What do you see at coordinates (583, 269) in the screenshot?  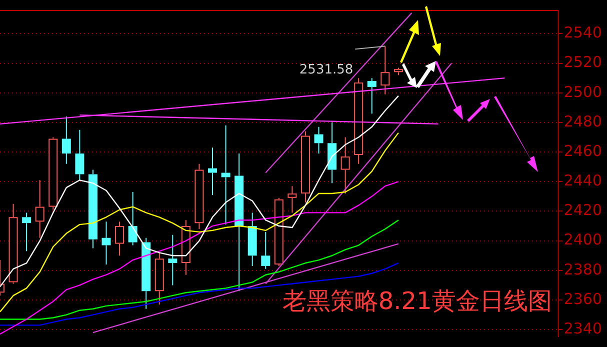 I see `y-tick-label: 2380` at bounding box center [583, 269].